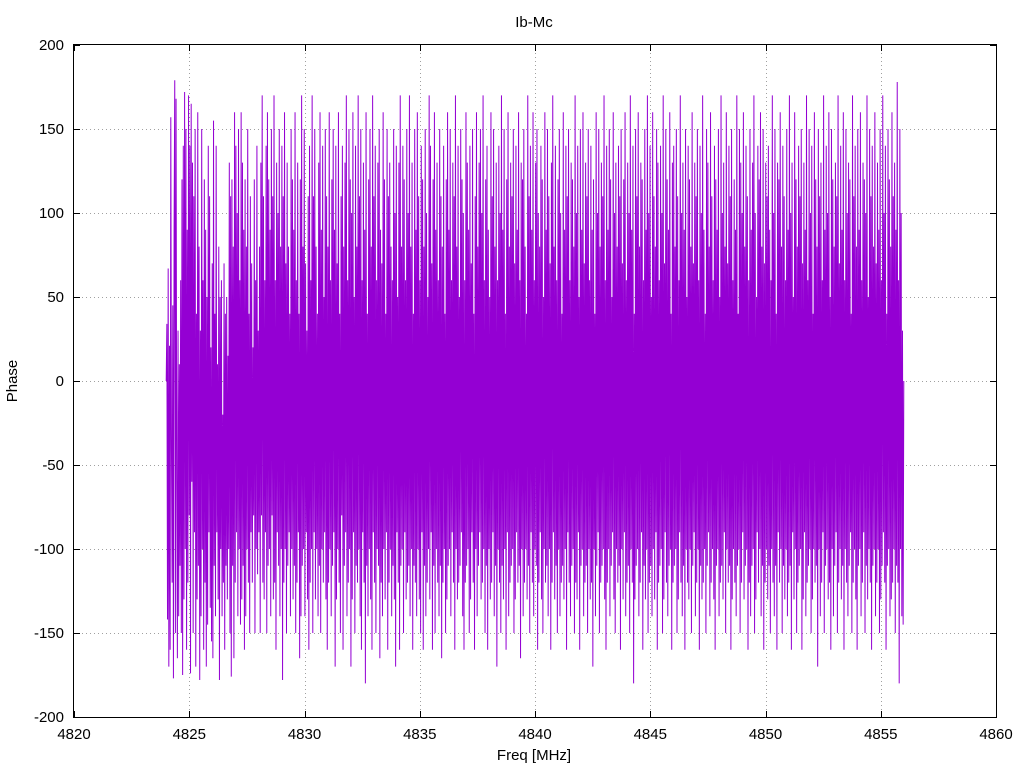 This screenshot has width=1024, height=768. What do you see at coordinates (534, 22) in the screenshot?
I see `chart-title: Ib-Mc` at bounding box center [534, 22].